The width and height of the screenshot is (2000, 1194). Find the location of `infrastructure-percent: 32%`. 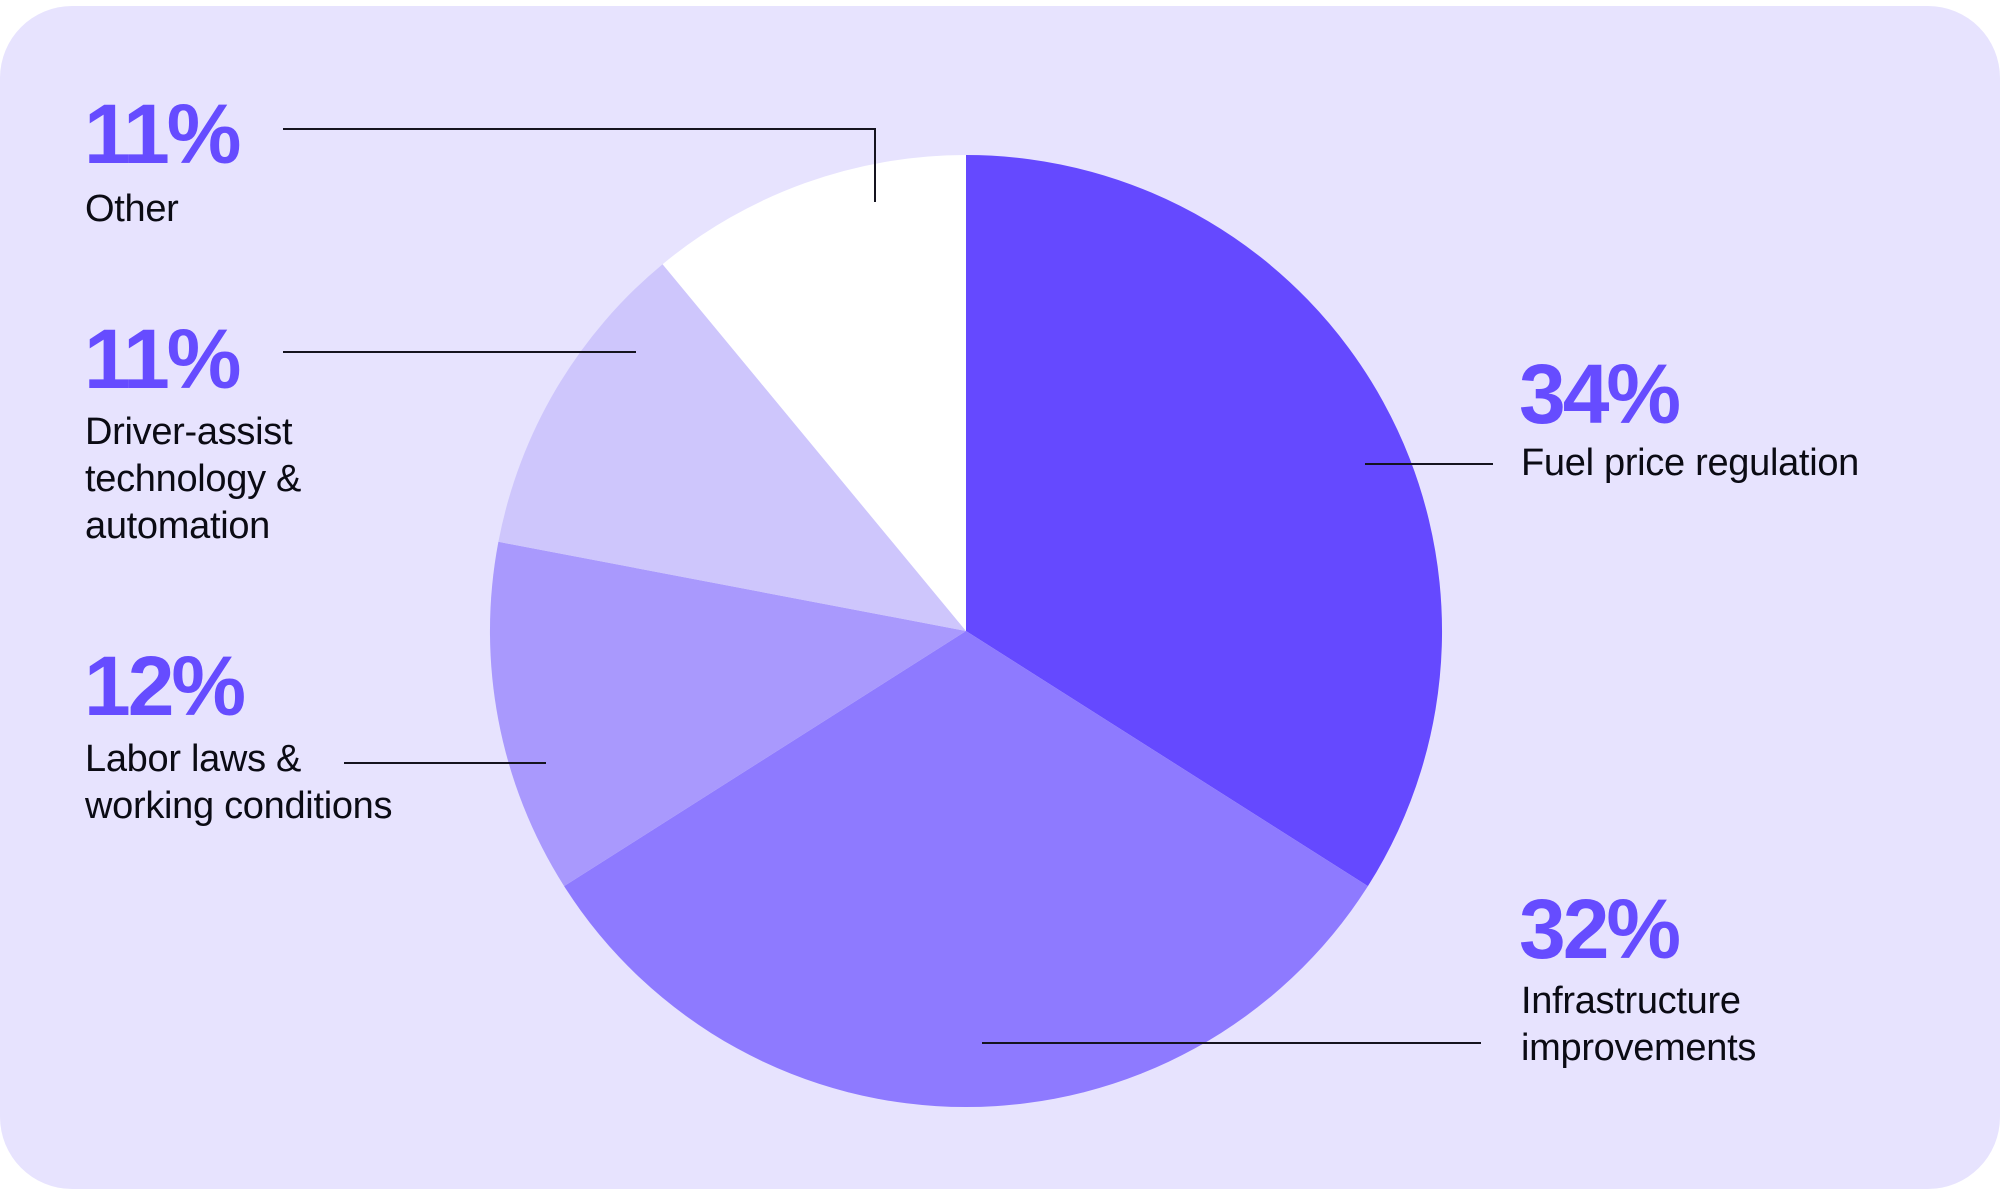

infrastructure-percent: 32% is located at coordinates (1600, 929).